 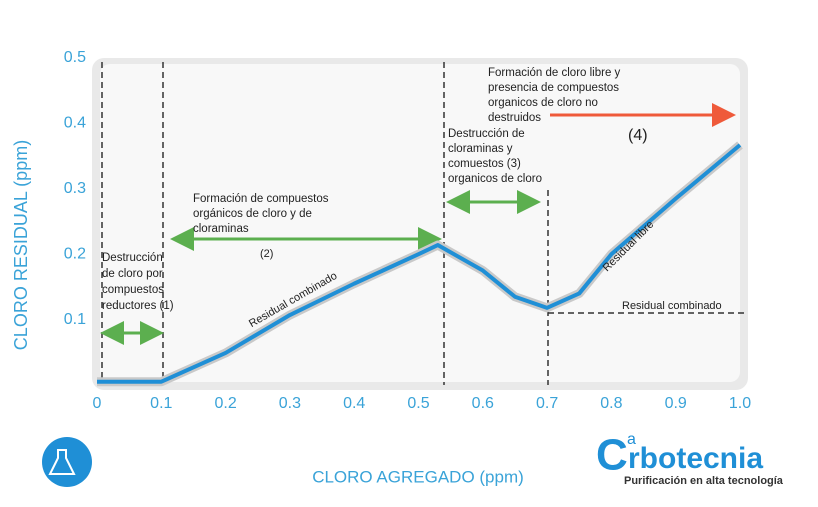 What do you see at coordinates (553, 88) in the screenshot?
I see `annotation-text: presencia de compuestos` at bounding box center [553, 88].